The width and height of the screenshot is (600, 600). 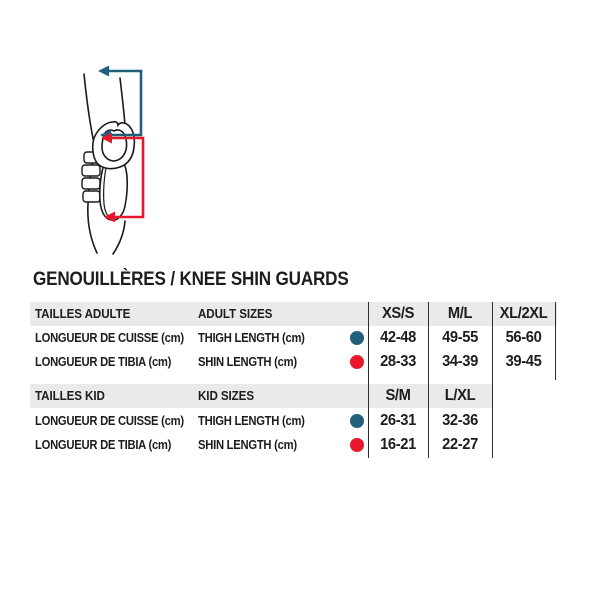 I want to click on knee-guard, so click(x=113, y=145).